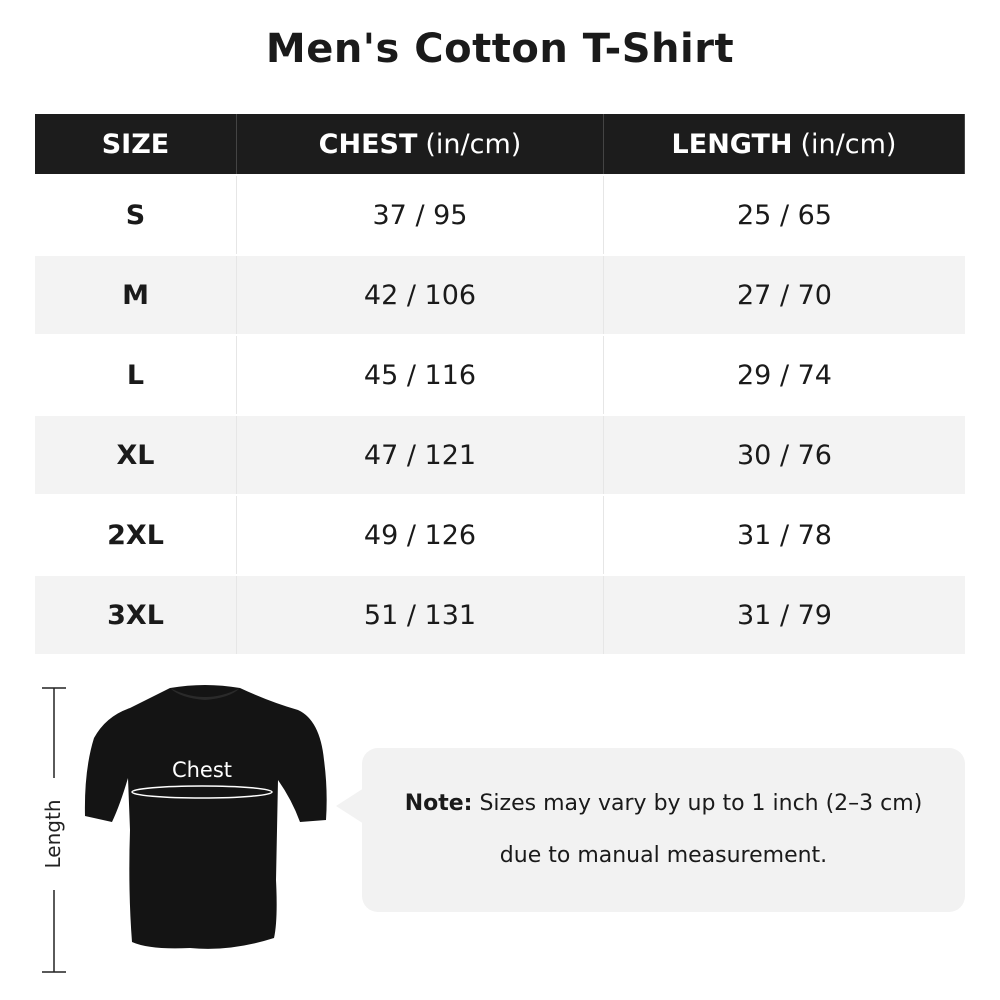 The width and height of the screenshot is (1000, 1000). What do you see at coordinates (420, 615) in the screenshot?
I see `chest-cell: 51 / 131` at bounding box center [420, 615].